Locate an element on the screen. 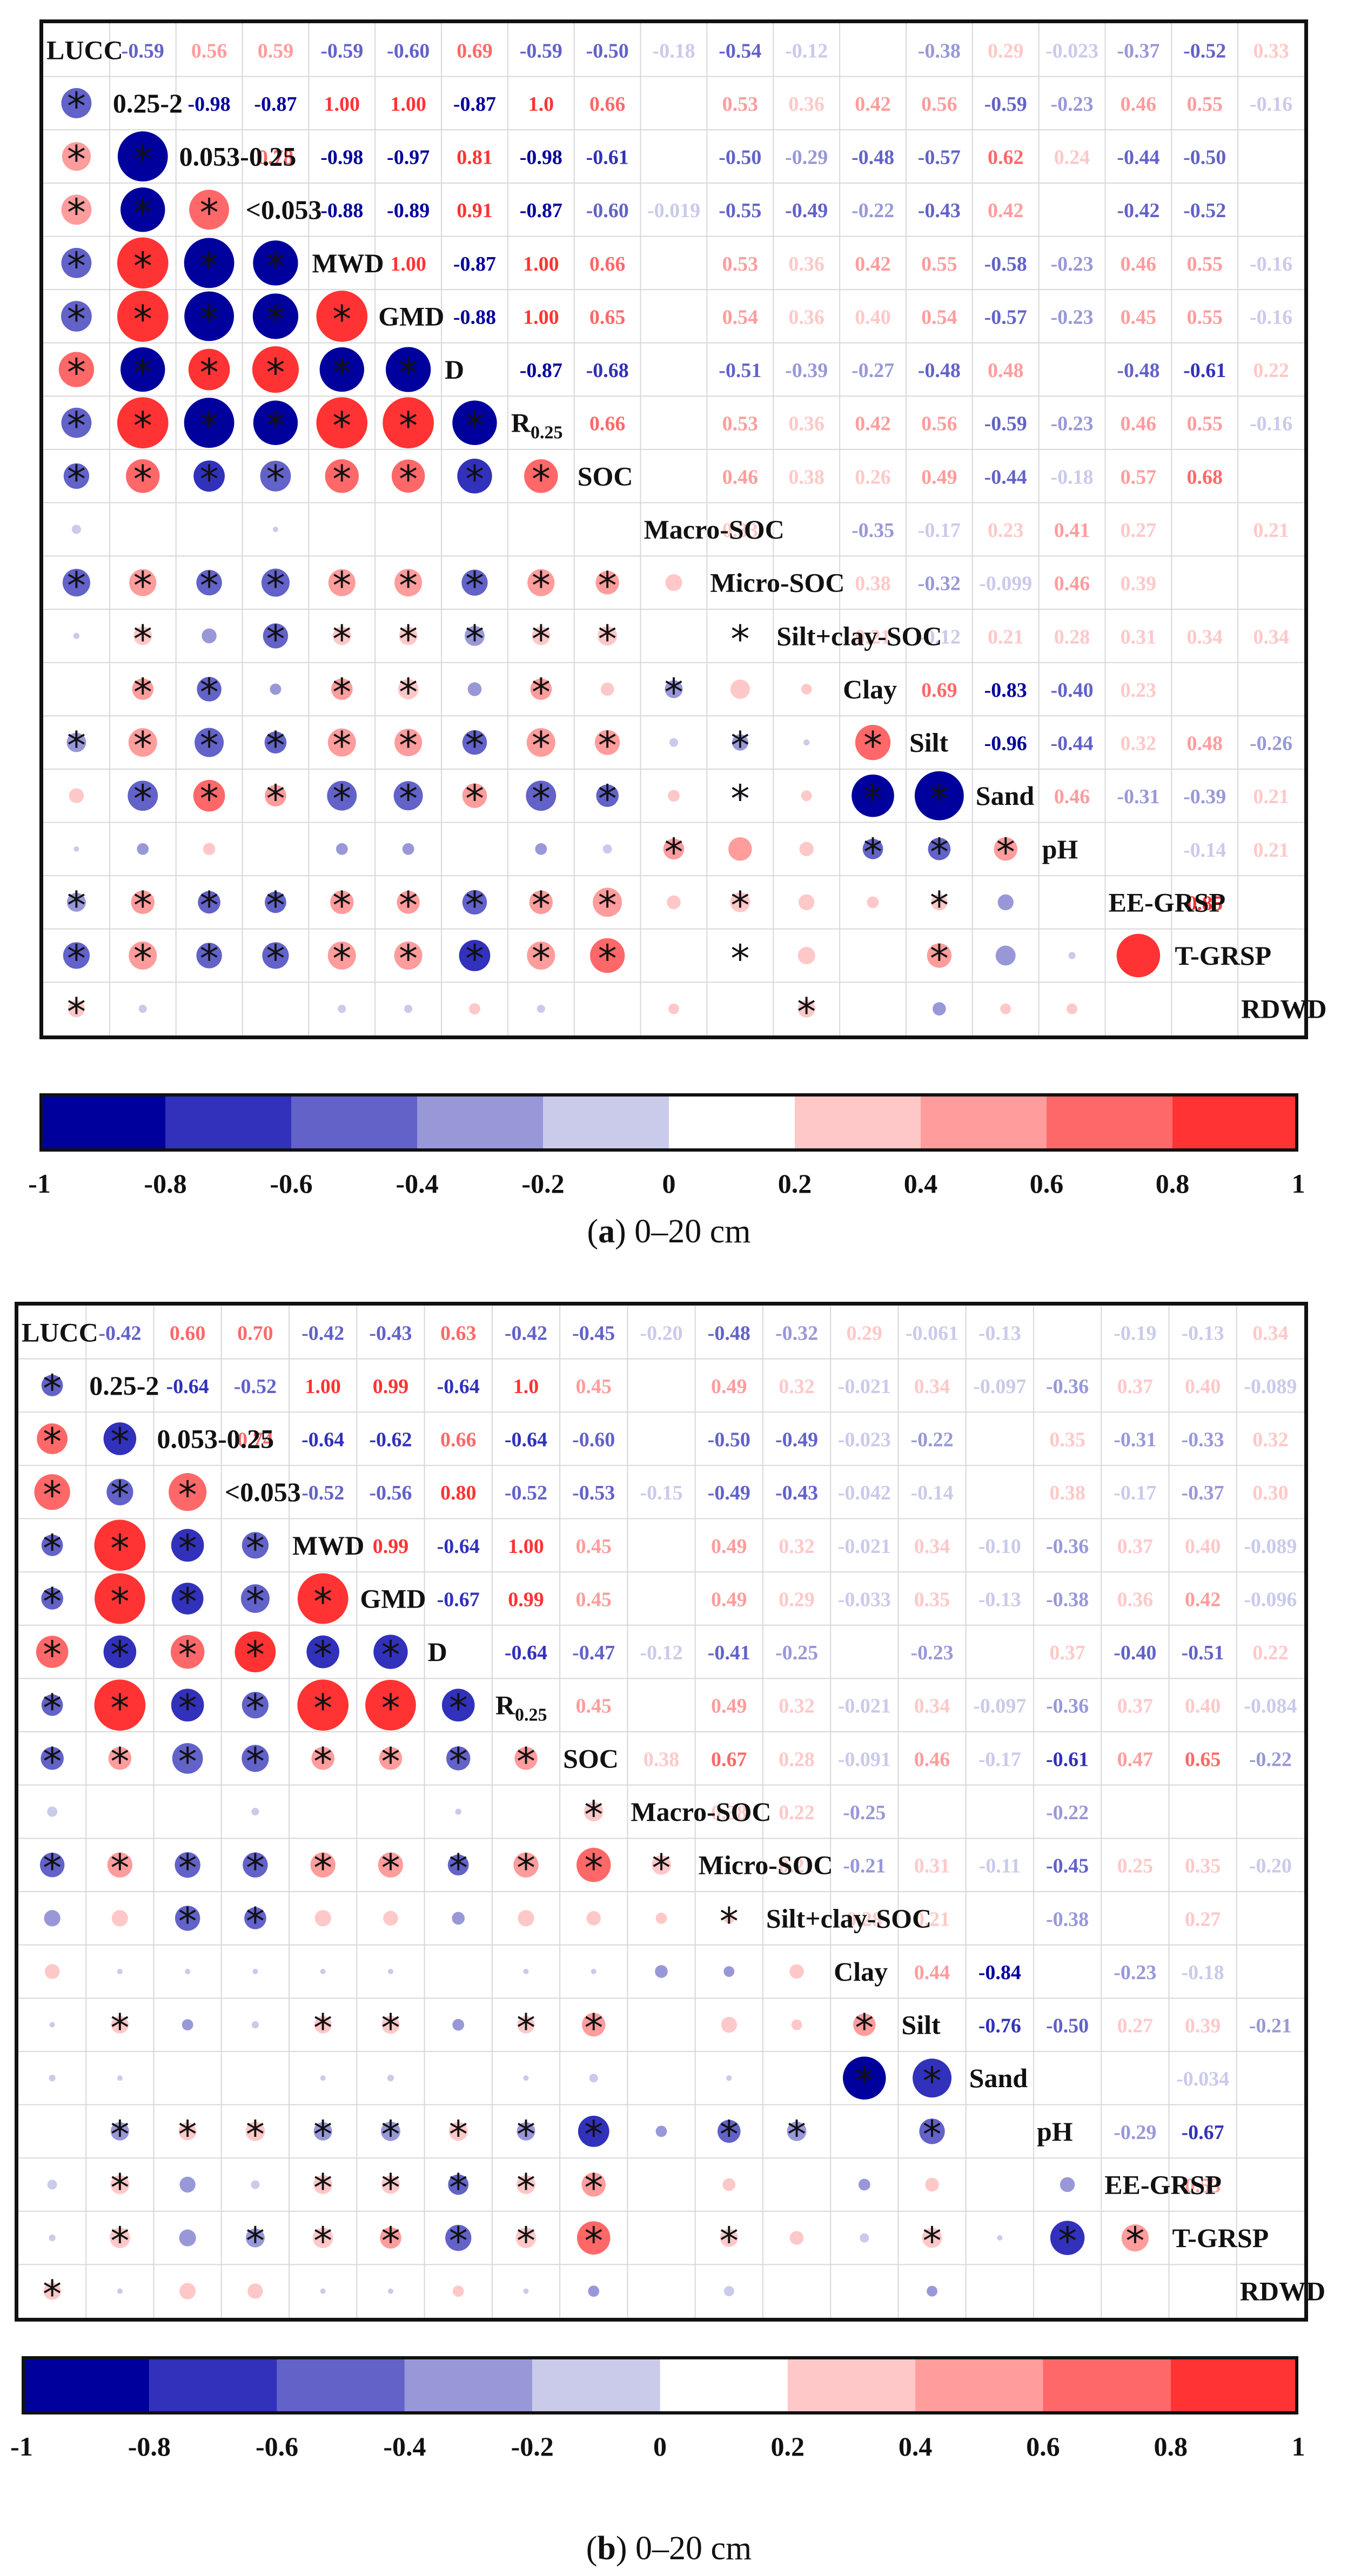 The width and height of the screenshot is (1354, 2576). corr-value-0-053-0-25-soc: -0.60 is located at coordinates (593, 1440).